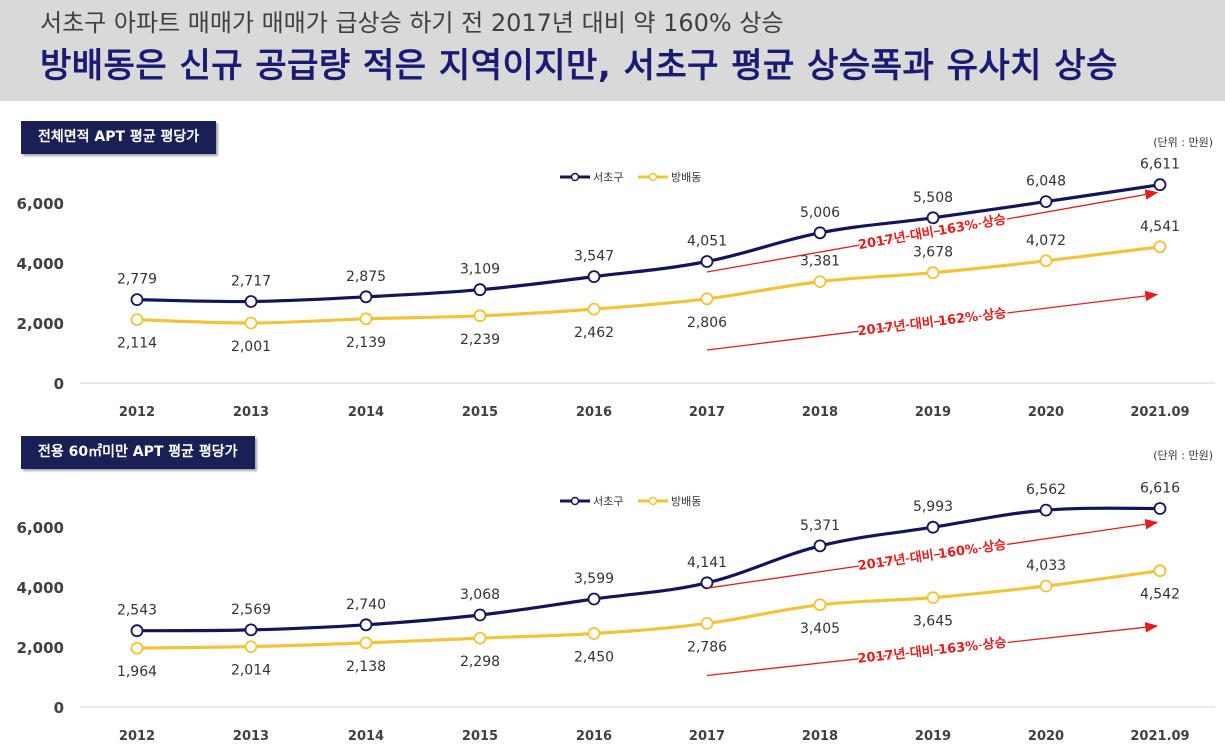  I want to click on data-label: 4,033, so click(1046, 566).